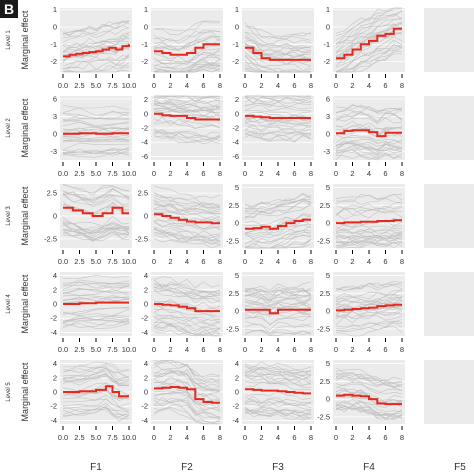  I want to click on panel-background, so click(449, 128).